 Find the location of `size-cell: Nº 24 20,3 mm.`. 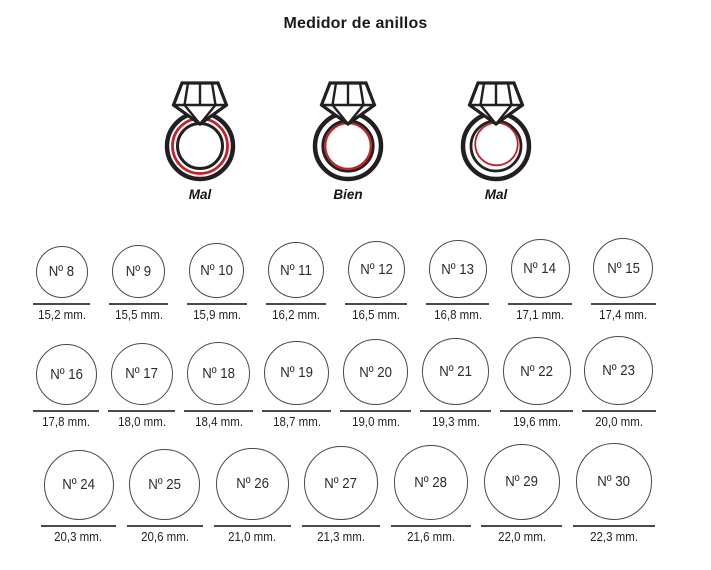

size-cell: Nº 24 20,3 mm. is located at coordinates (79, 496).